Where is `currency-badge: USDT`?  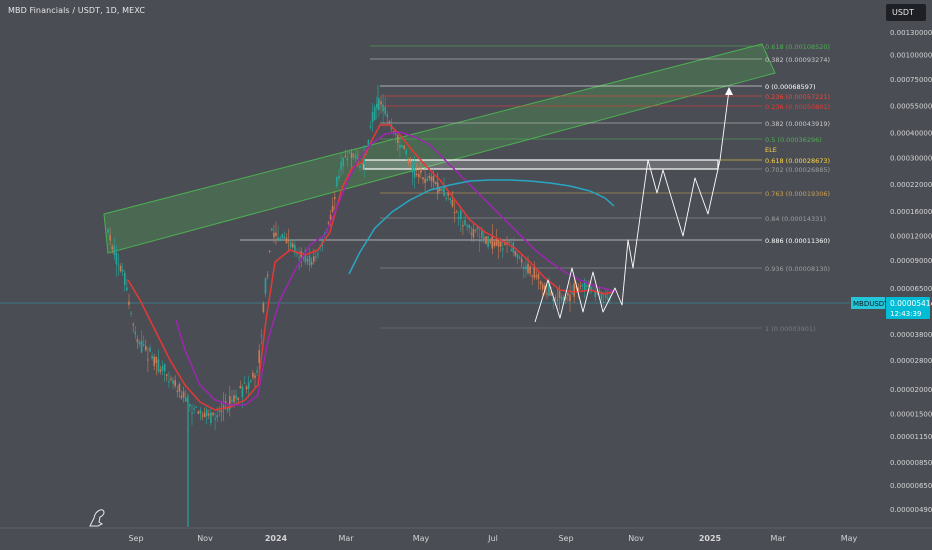
currency-badge: USDT is located at coordinates (906, 12).